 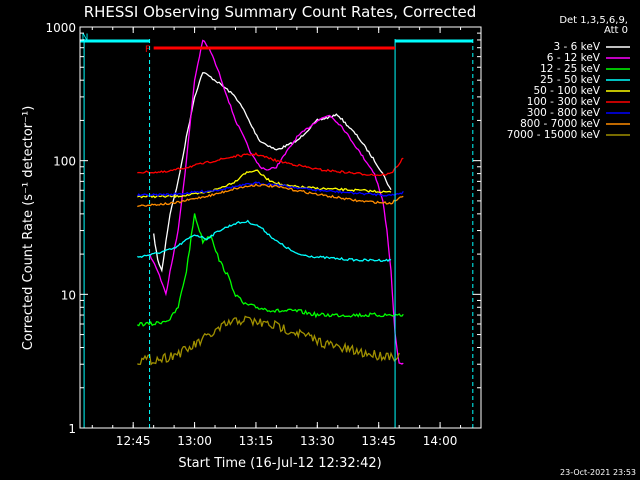 I want to click on y-tick-label: 1000, so click(x=60, y=28).